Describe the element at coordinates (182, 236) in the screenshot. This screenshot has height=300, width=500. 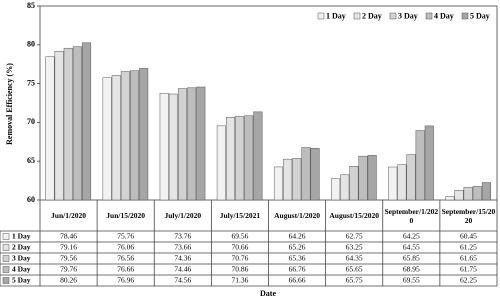
I see `table-cell: 73.76` at that location.